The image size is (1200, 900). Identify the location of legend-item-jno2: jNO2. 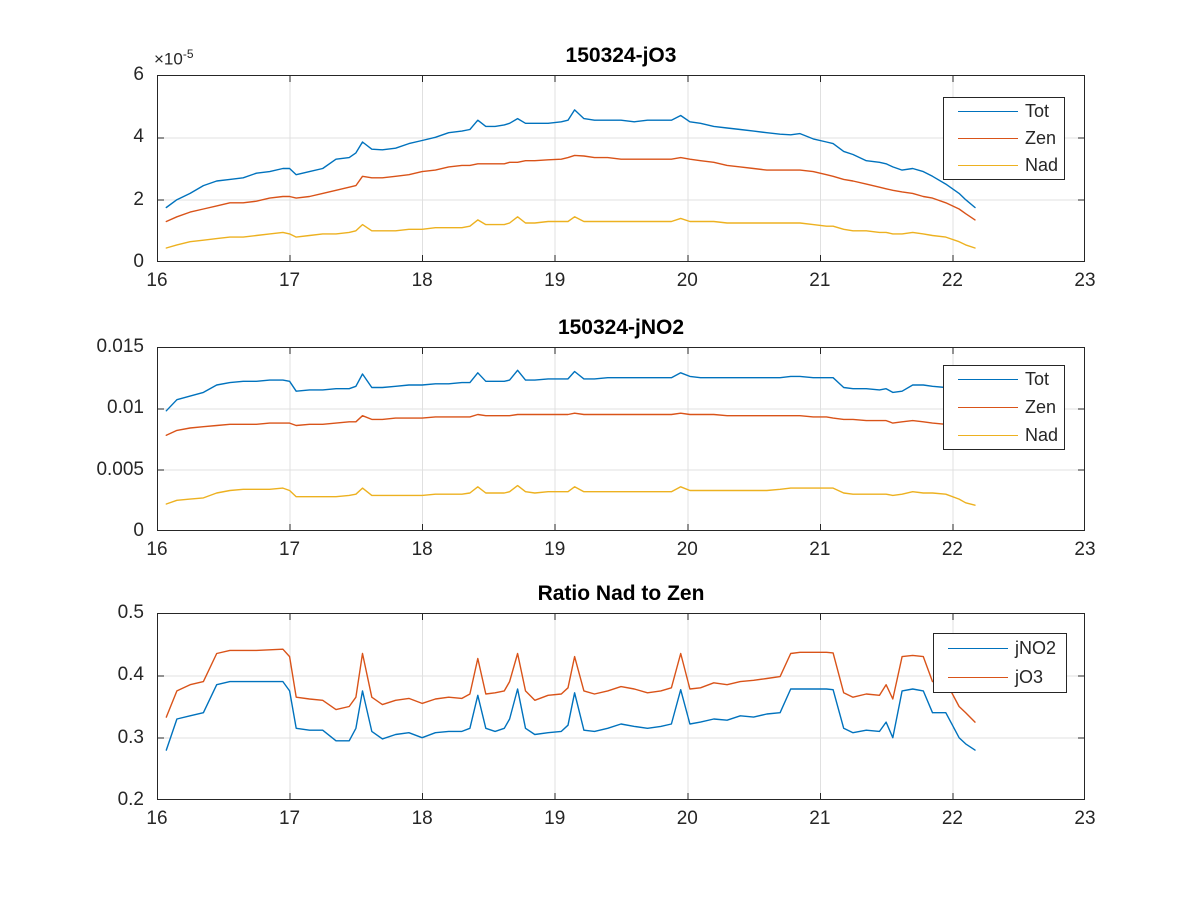
(1000, 648).